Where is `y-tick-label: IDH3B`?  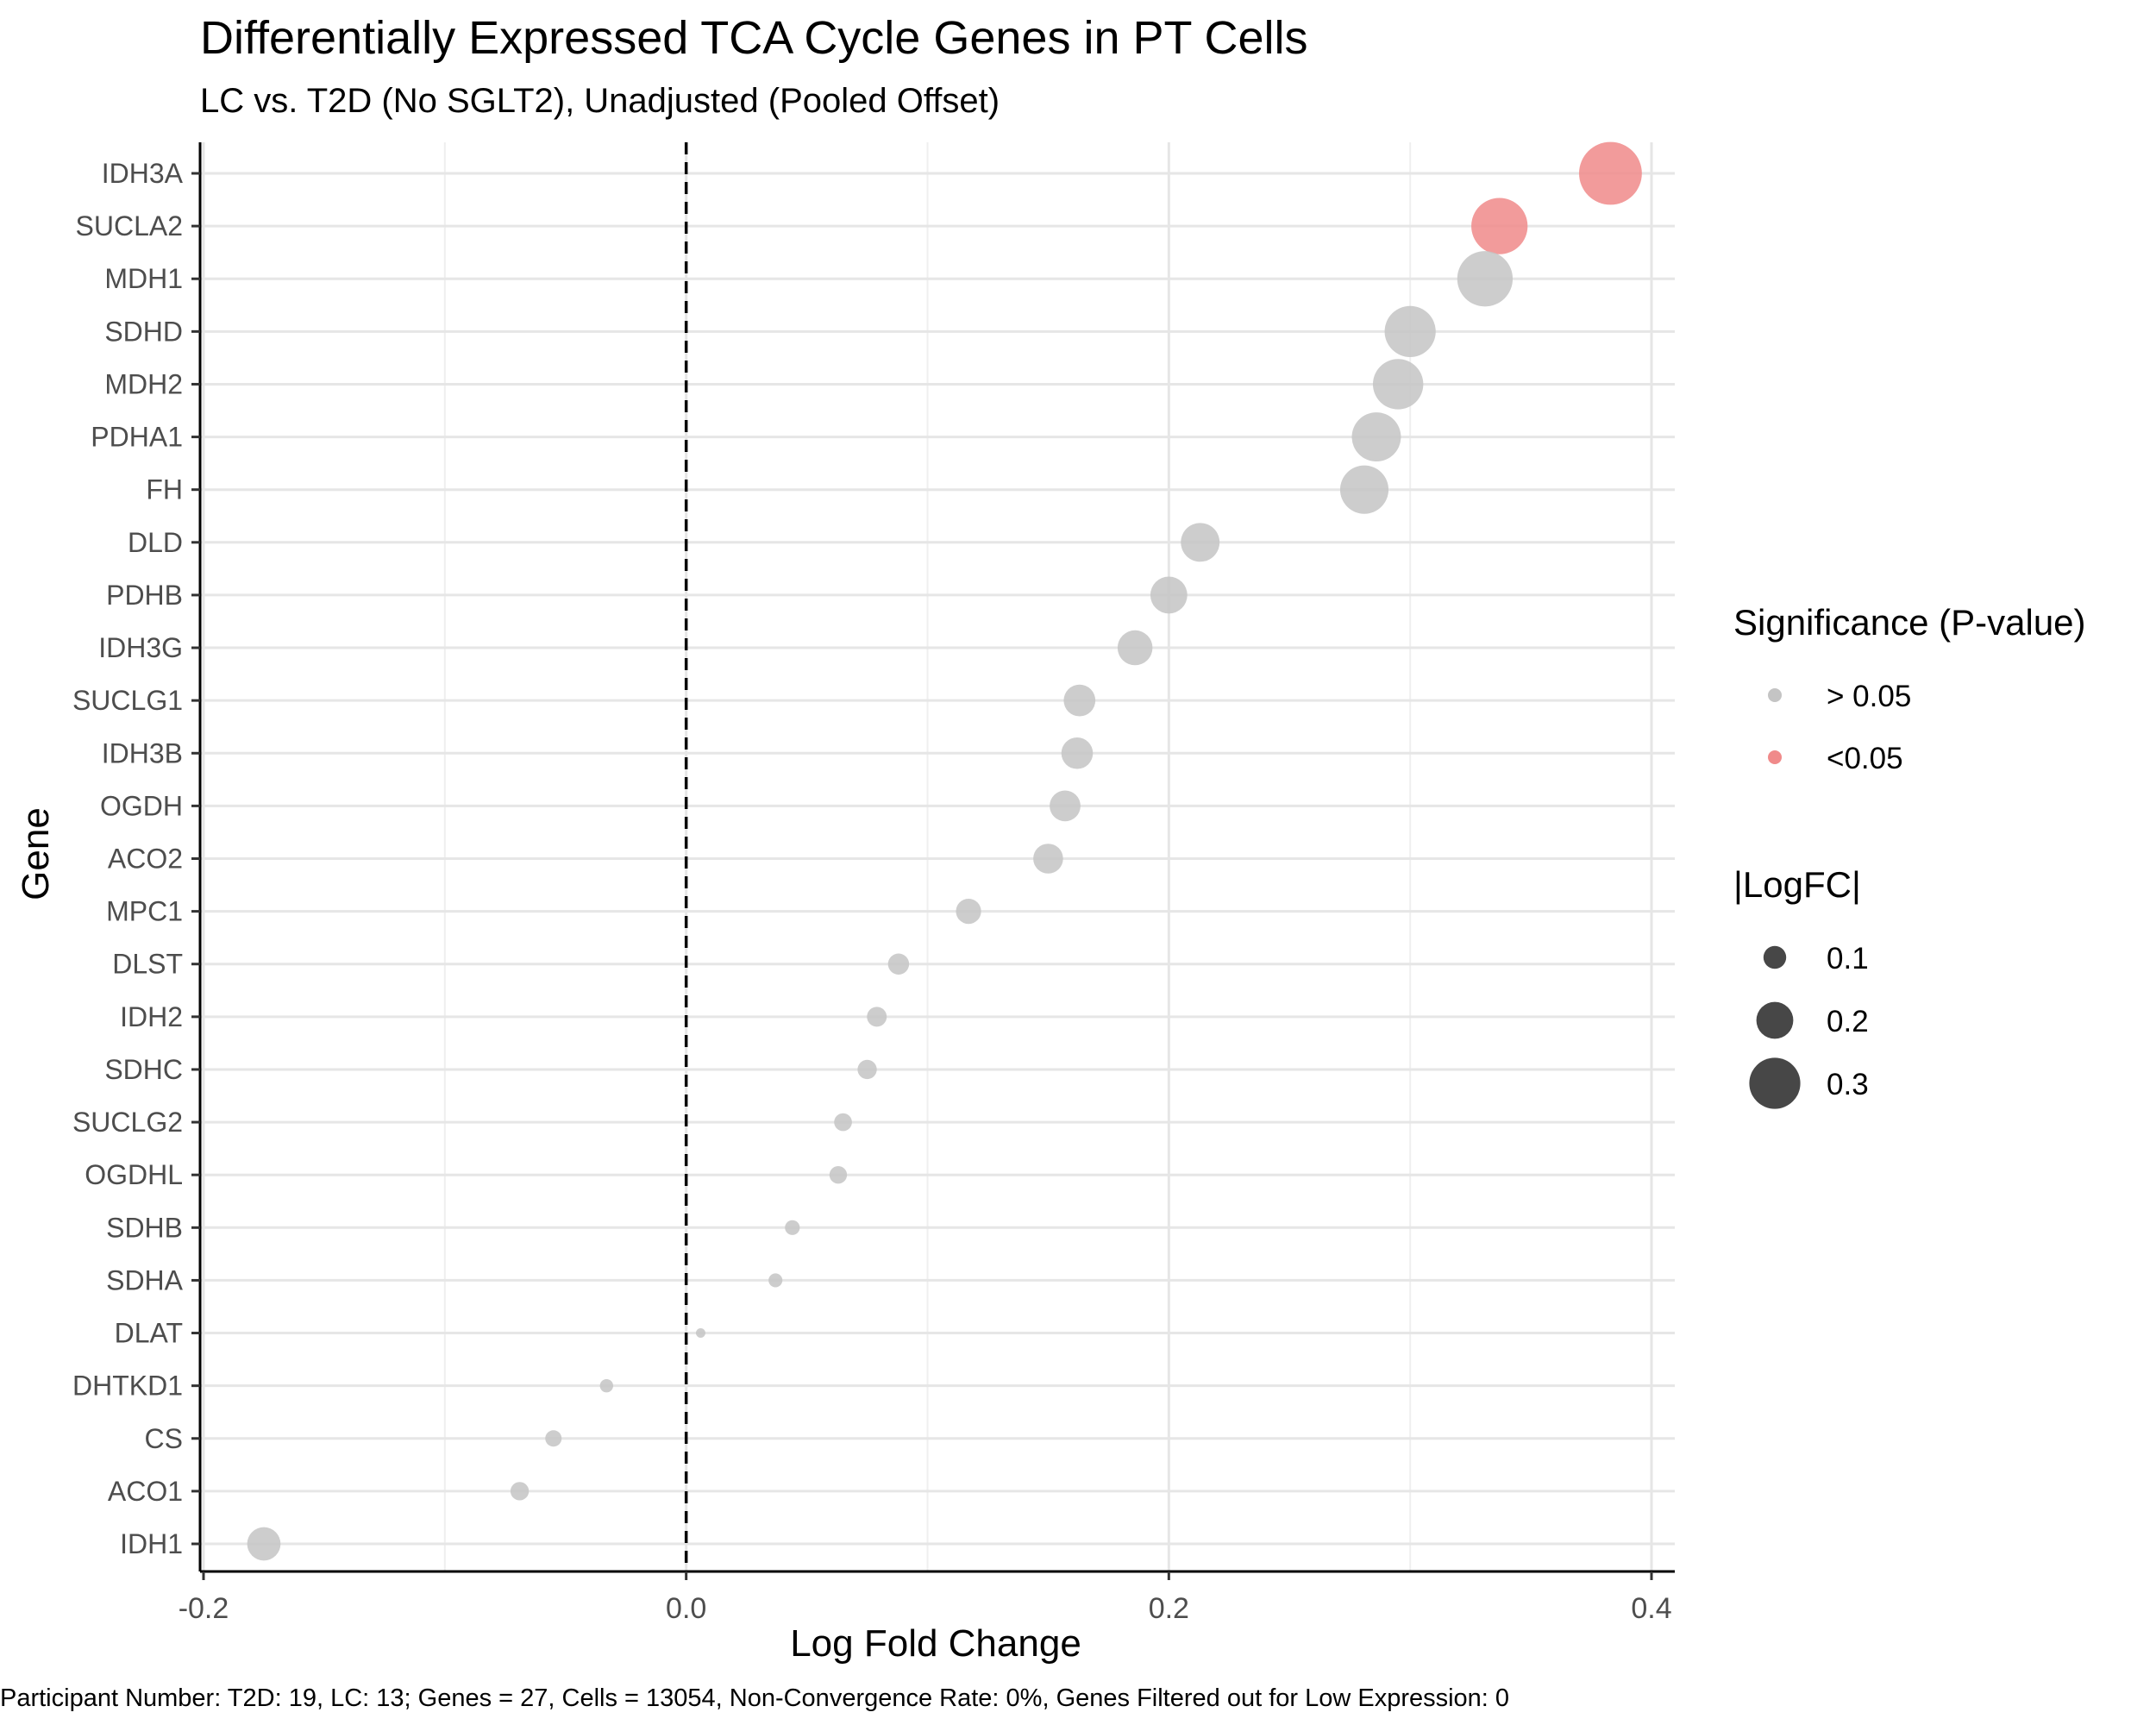
y-tick-label: IDH3B is located at coordinates (142, 753).